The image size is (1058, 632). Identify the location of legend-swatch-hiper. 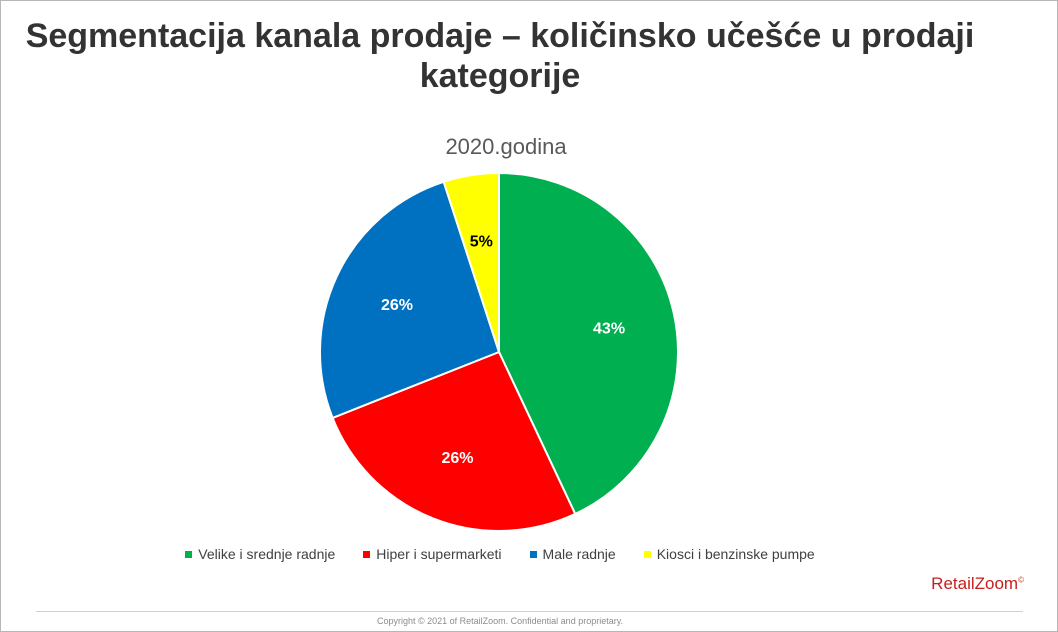
(367, 554).